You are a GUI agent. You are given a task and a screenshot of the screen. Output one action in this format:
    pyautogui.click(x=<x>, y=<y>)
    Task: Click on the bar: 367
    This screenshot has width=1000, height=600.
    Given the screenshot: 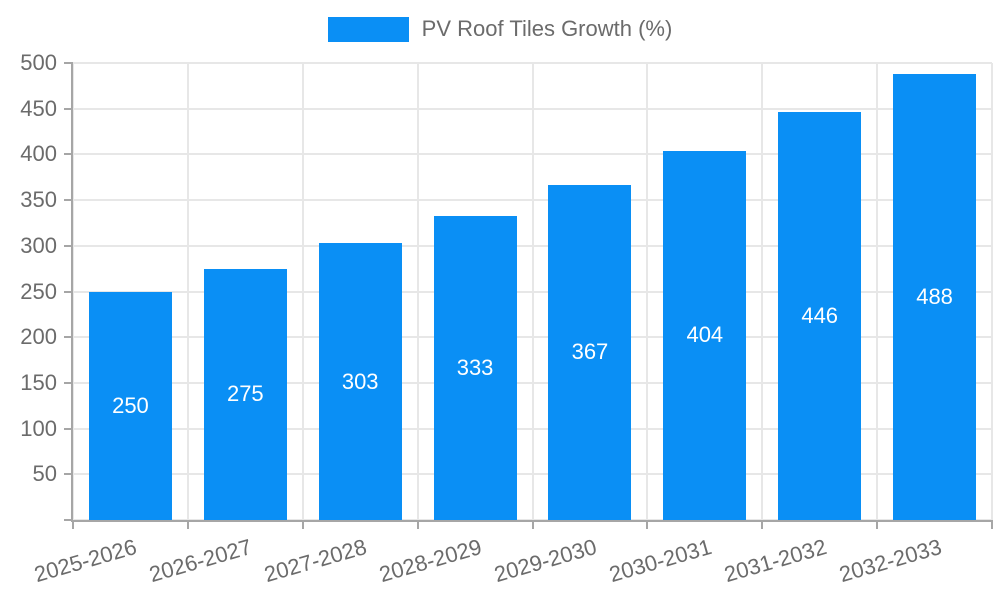 What is the action you would take?
    pyautogui.click(x=590, y=352)
    